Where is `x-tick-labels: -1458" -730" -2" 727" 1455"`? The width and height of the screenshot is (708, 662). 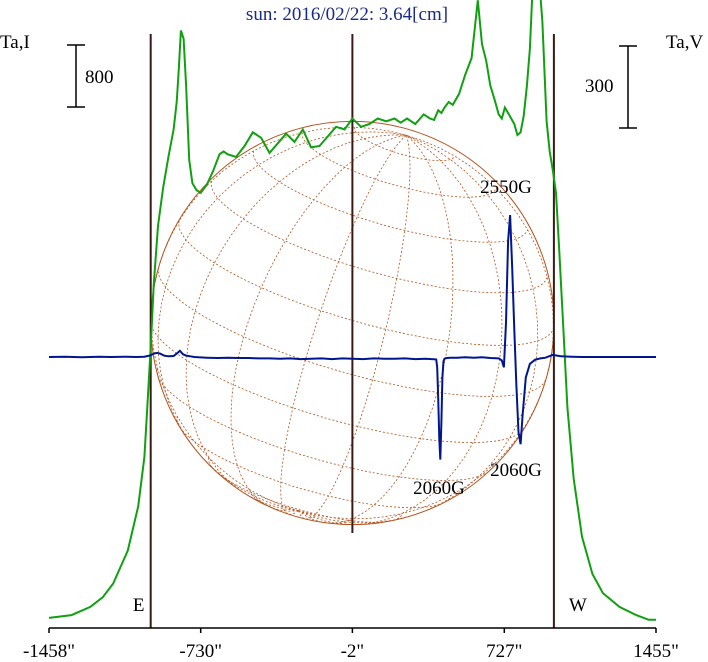
x-tick-labels: -1458" -730" -2" 727" 1455" is located at coordinates (351, 651).